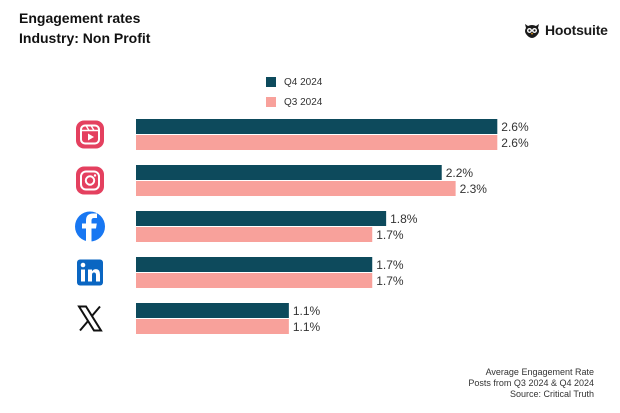  Describe the element at coordinates (90, 134) in the screenshot. I see `instagram-reels-icon` at that location.